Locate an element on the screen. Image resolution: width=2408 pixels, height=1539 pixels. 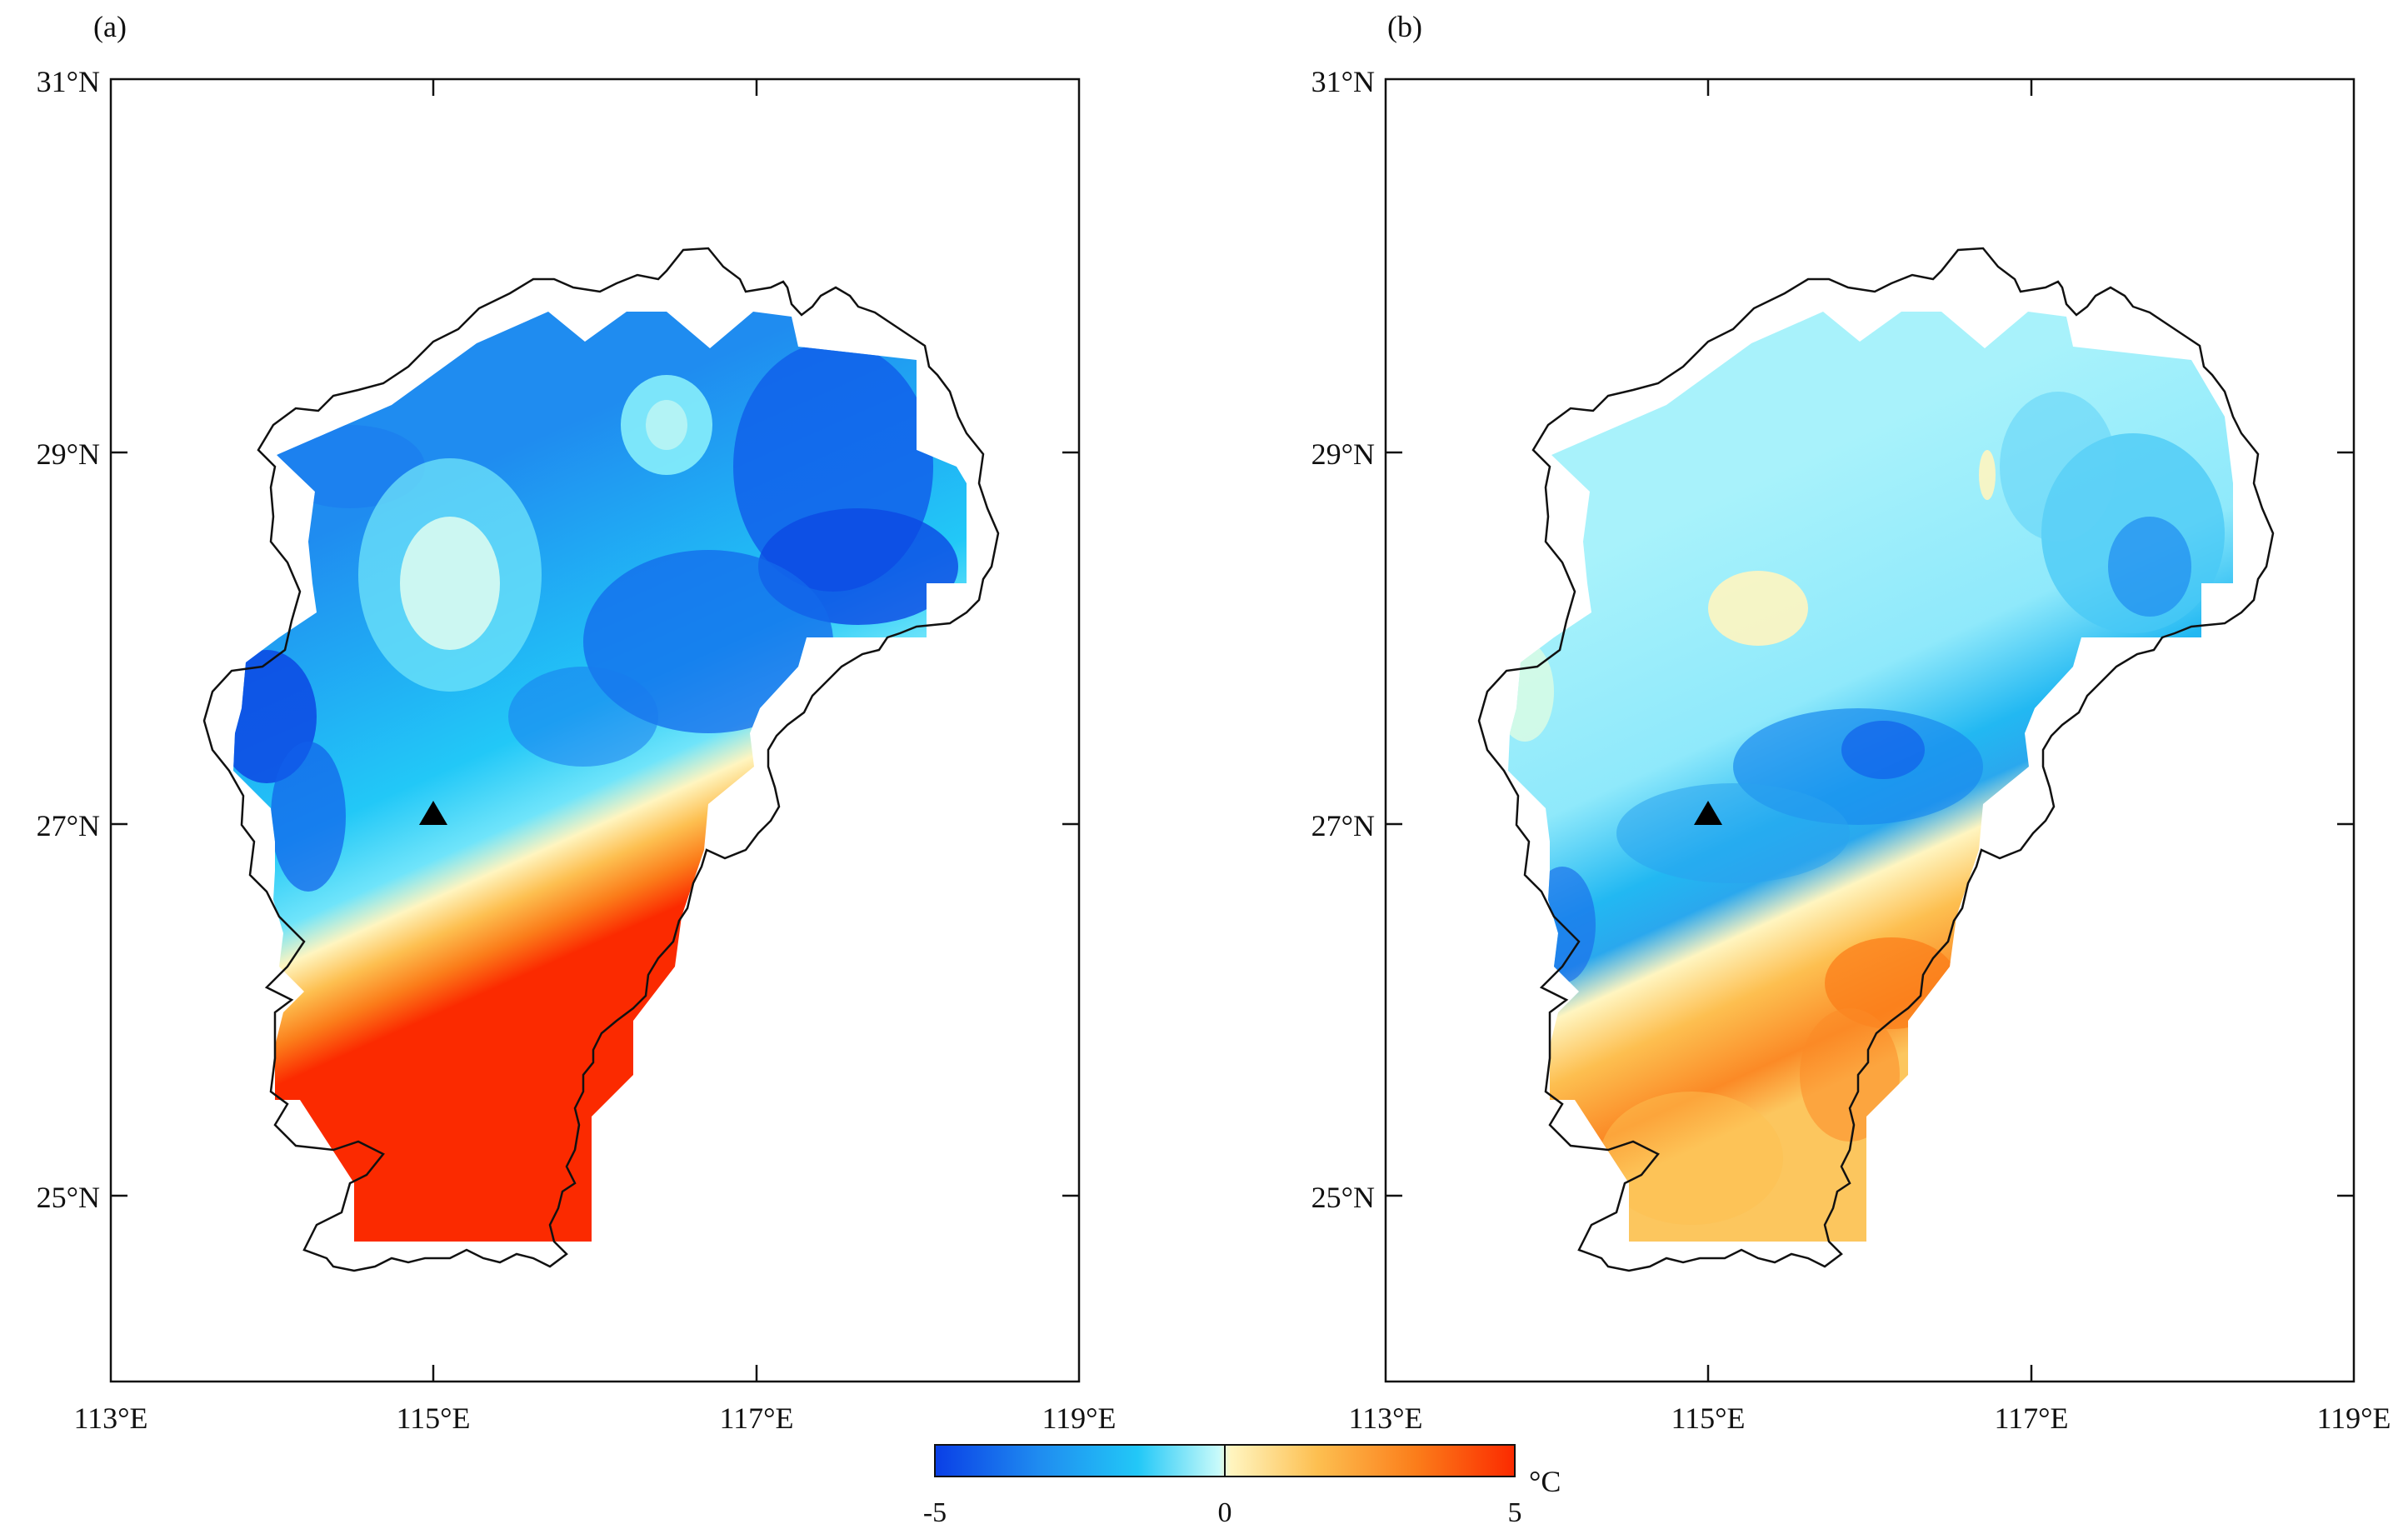
colorbar-mid-label: 0 is located at coordinates (1225, 1512).